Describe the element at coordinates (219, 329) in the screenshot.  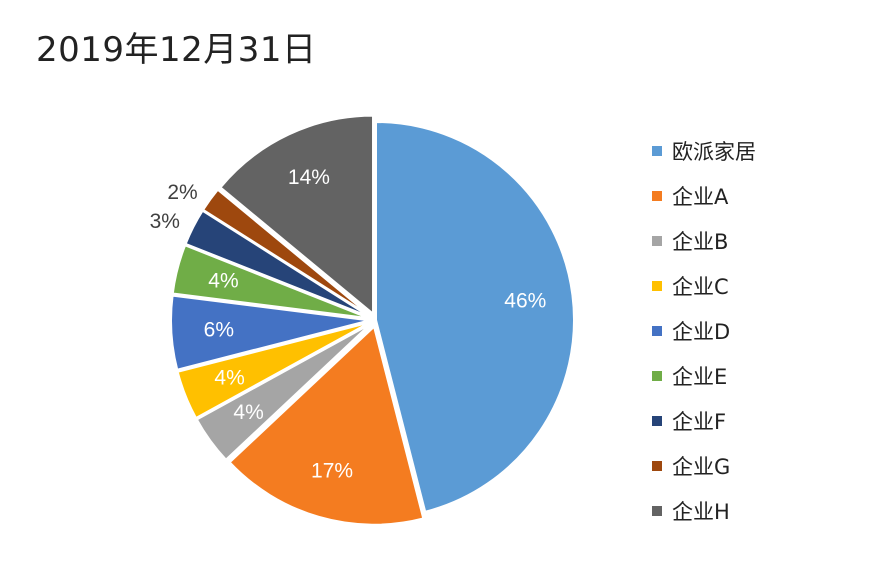
I see `data-label-5: 6%` at that location.